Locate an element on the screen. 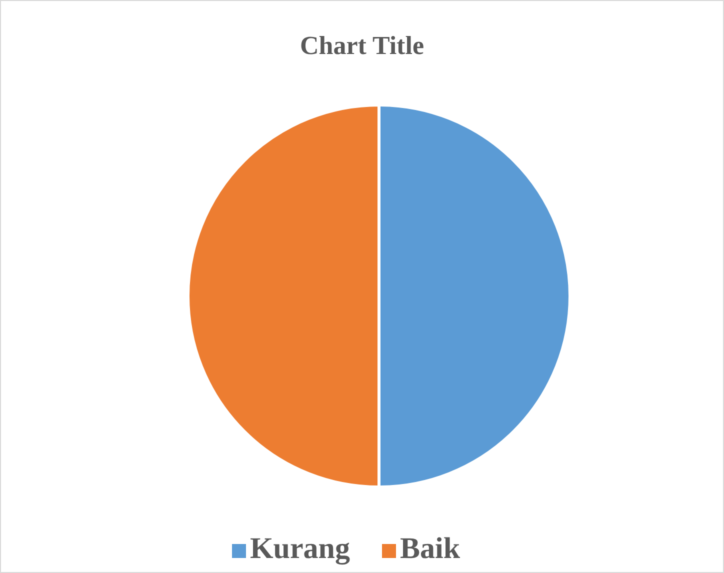 The image size is (724, 573). legend-label: Kurang is located at coordinates (300, 548).